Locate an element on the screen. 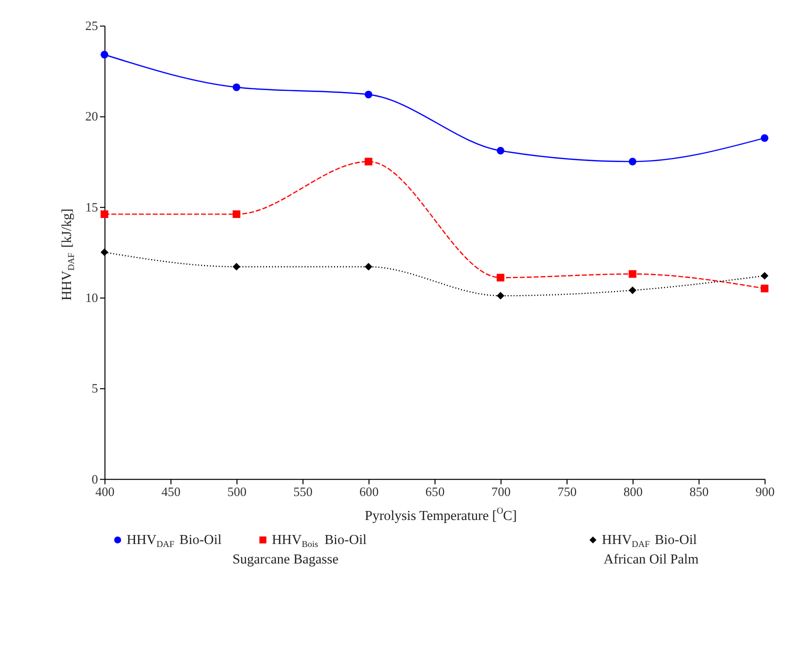 Image resolution: width=804 pixels, height=655 pixels. x-tick-label: 850 is located at coordinates (699, 492).